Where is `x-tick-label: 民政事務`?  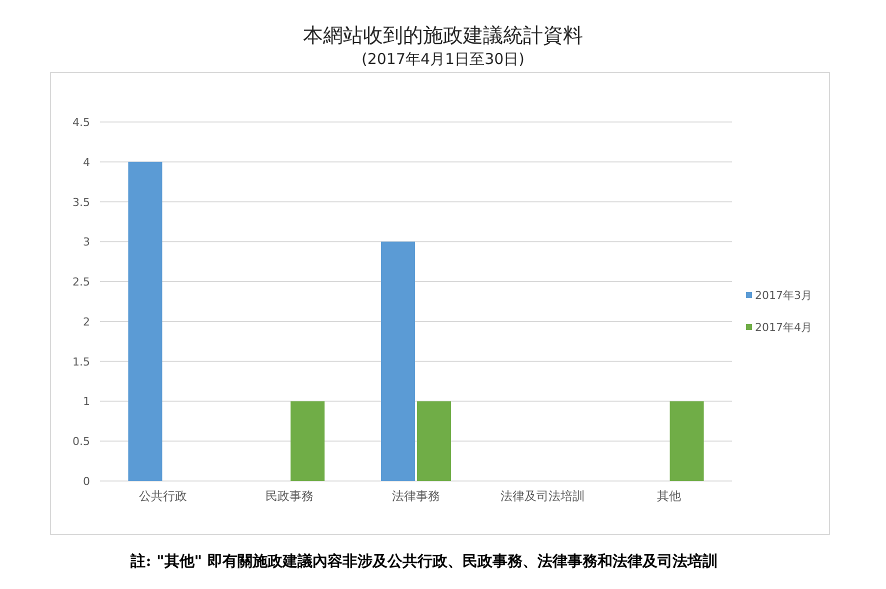
x-tick-label: 民政事務 is located at coordinates (290, 496).